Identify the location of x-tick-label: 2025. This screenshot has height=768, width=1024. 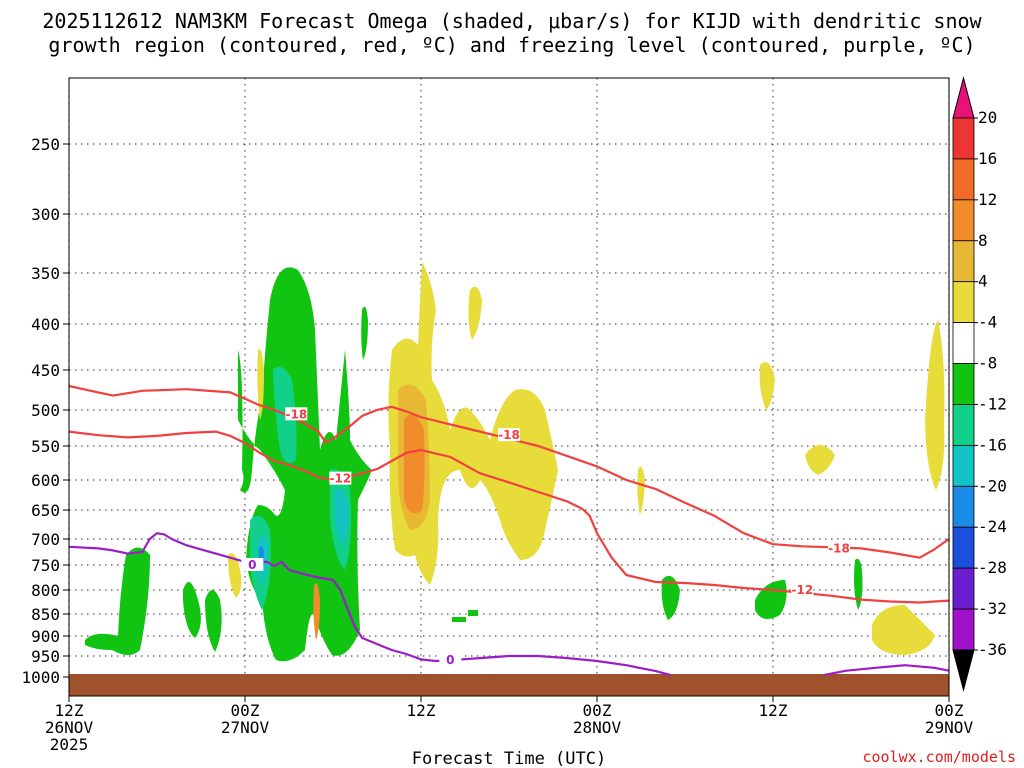
(69, 744).